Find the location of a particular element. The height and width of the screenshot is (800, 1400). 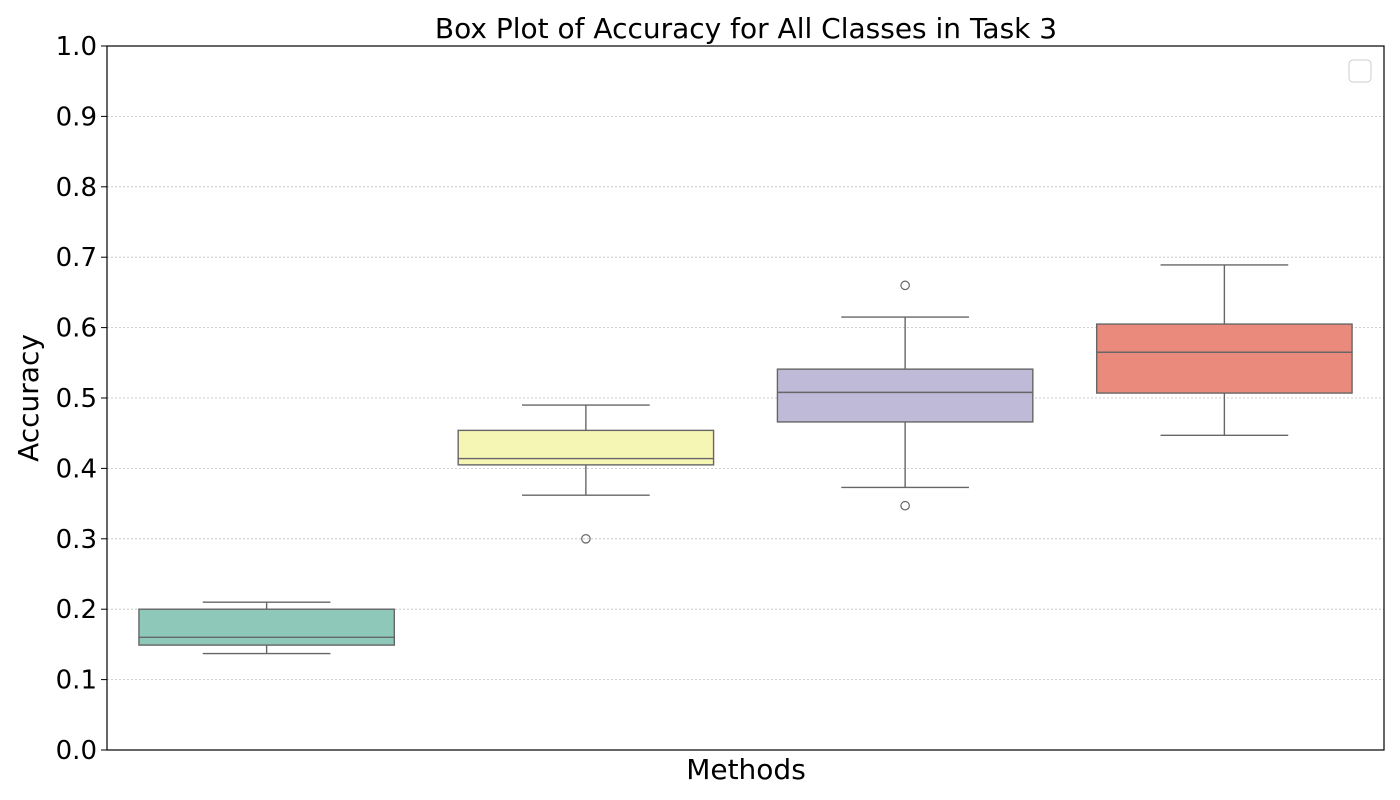

y-tick-label: 0.9 is located at coordinates (76, 117).